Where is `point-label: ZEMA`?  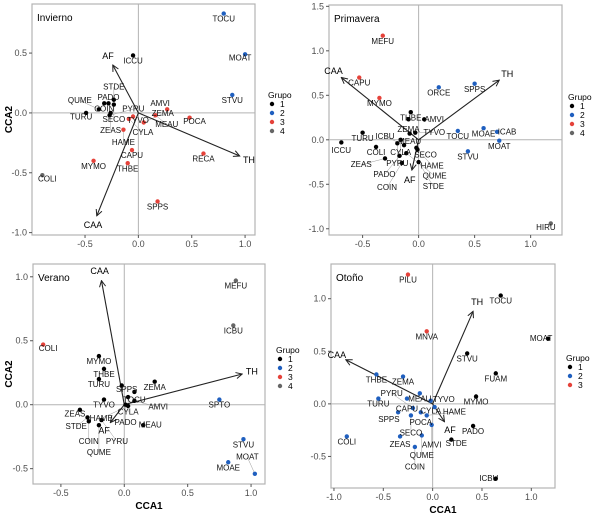
point-label: ZEMA is located at coordinates (403, 382).